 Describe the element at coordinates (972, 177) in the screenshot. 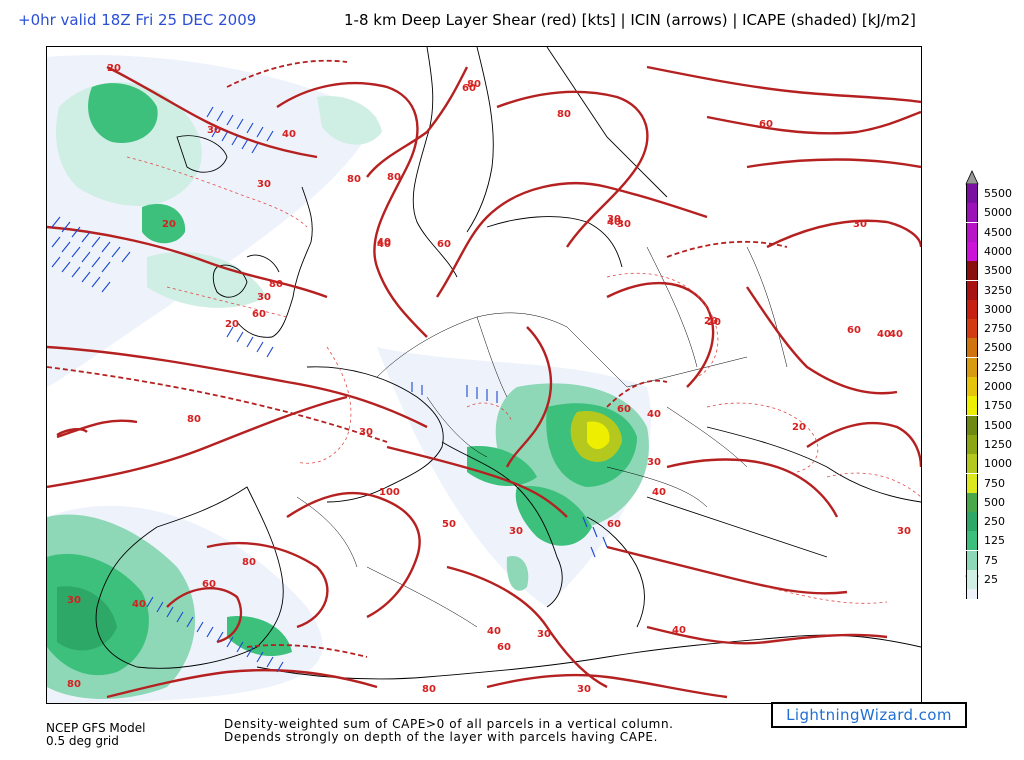

I see `legend-top-arrow` at that location.